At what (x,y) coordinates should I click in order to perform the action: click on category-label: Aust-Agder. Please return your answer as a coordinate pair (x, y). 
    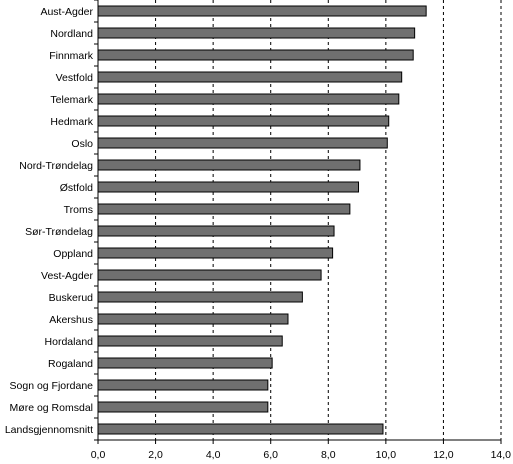
    Looking at the image, I should click on (66, 12).